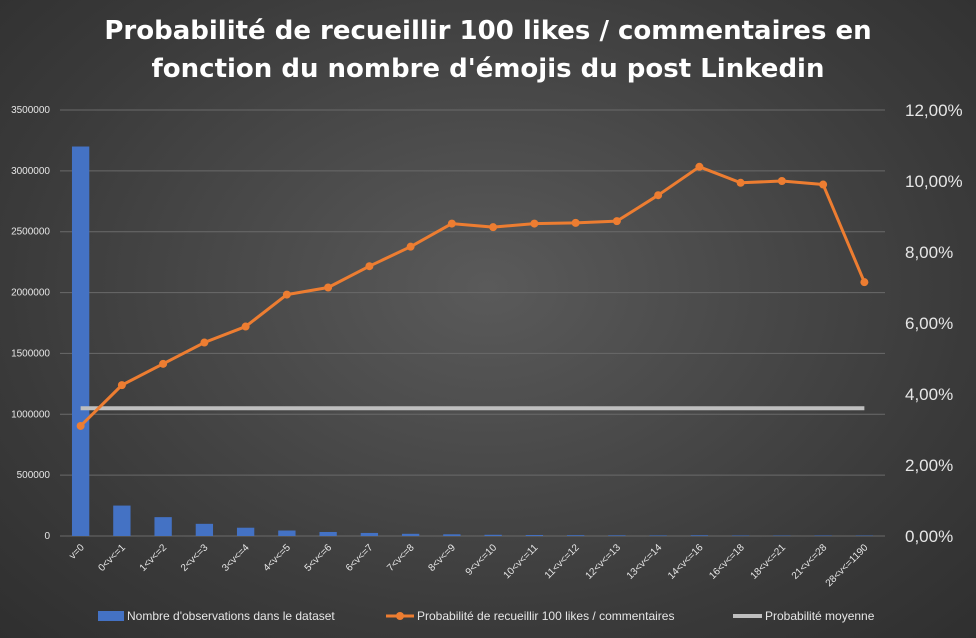 This screenshot has height=638, width=976. I want to click on right-tick-label: 0,00%, so click(929, 536).